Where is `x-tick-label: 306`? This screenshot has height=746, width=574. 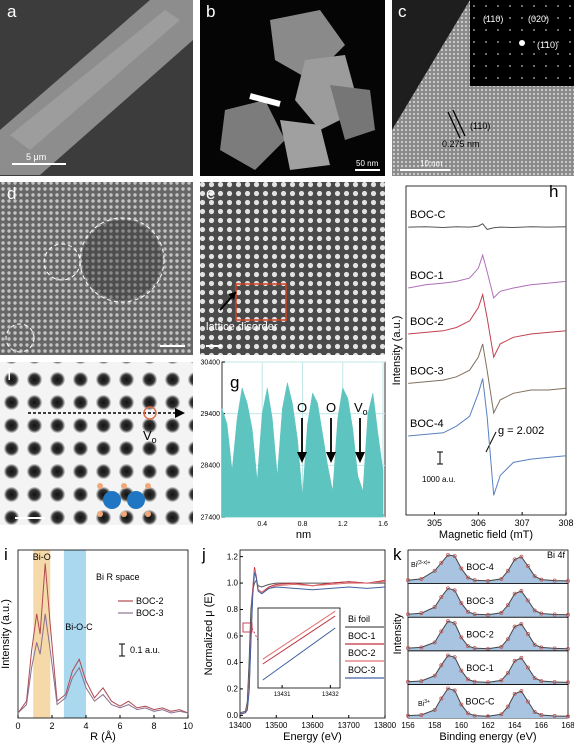 x-tick-label: 306 is located at coordinates (478, 523).